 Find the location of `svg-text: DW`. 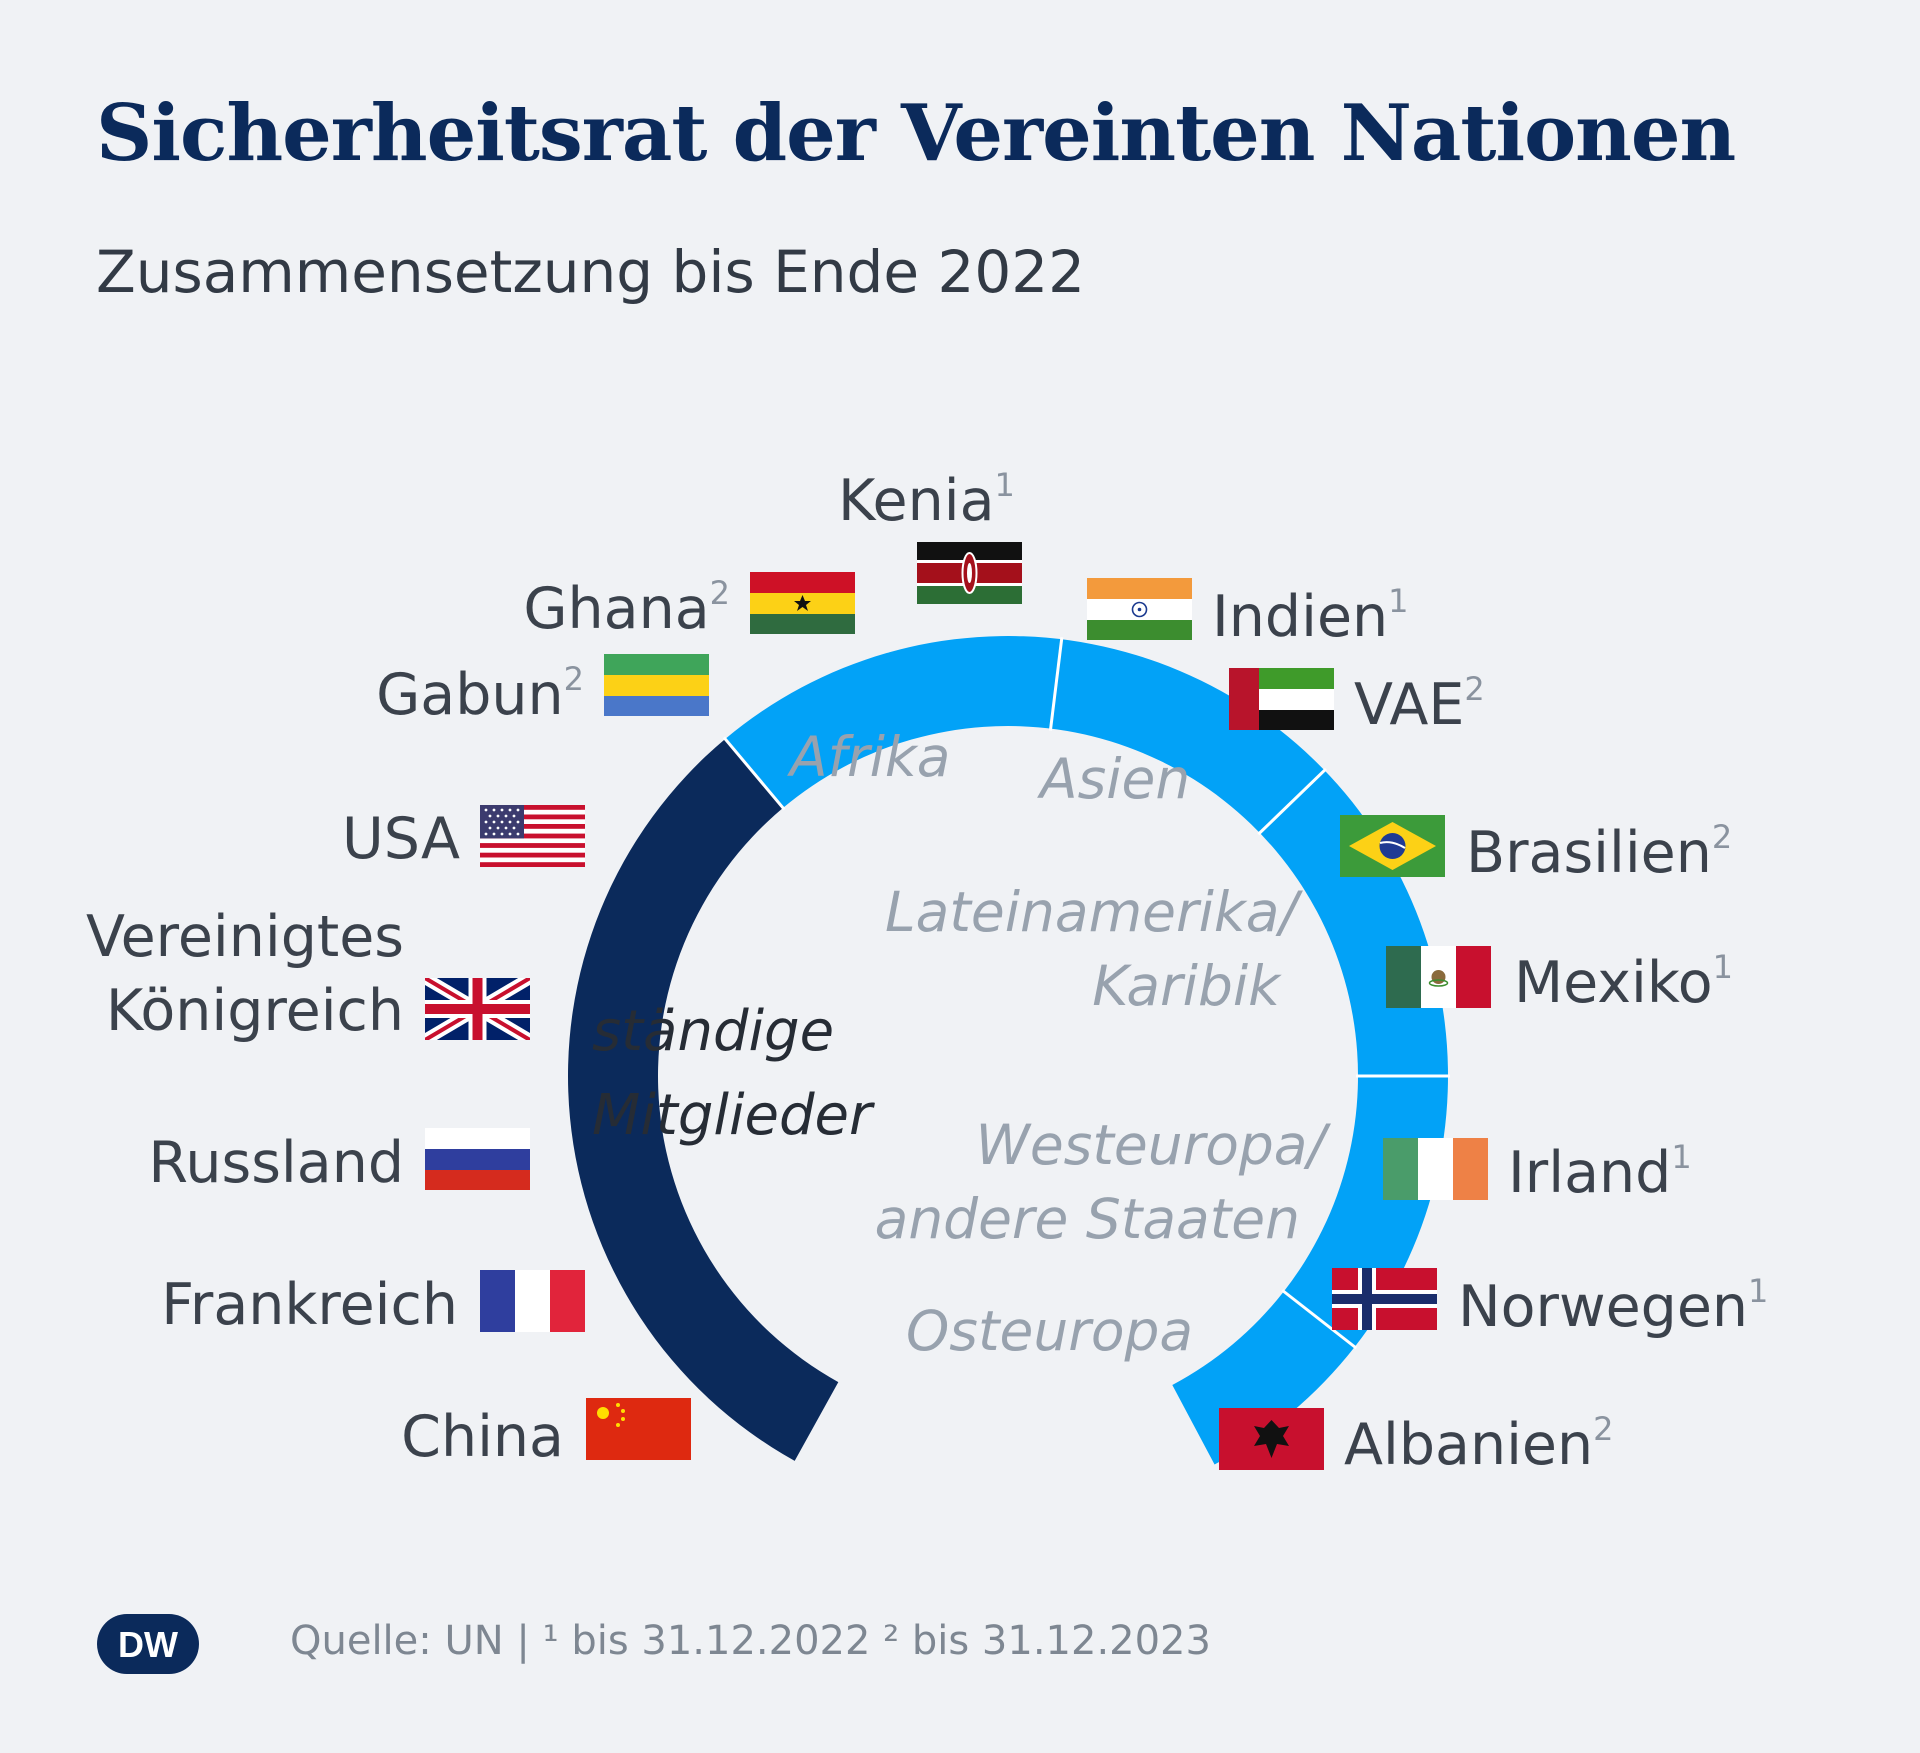

svg-text: DW is located at coordinates (148, 1644).